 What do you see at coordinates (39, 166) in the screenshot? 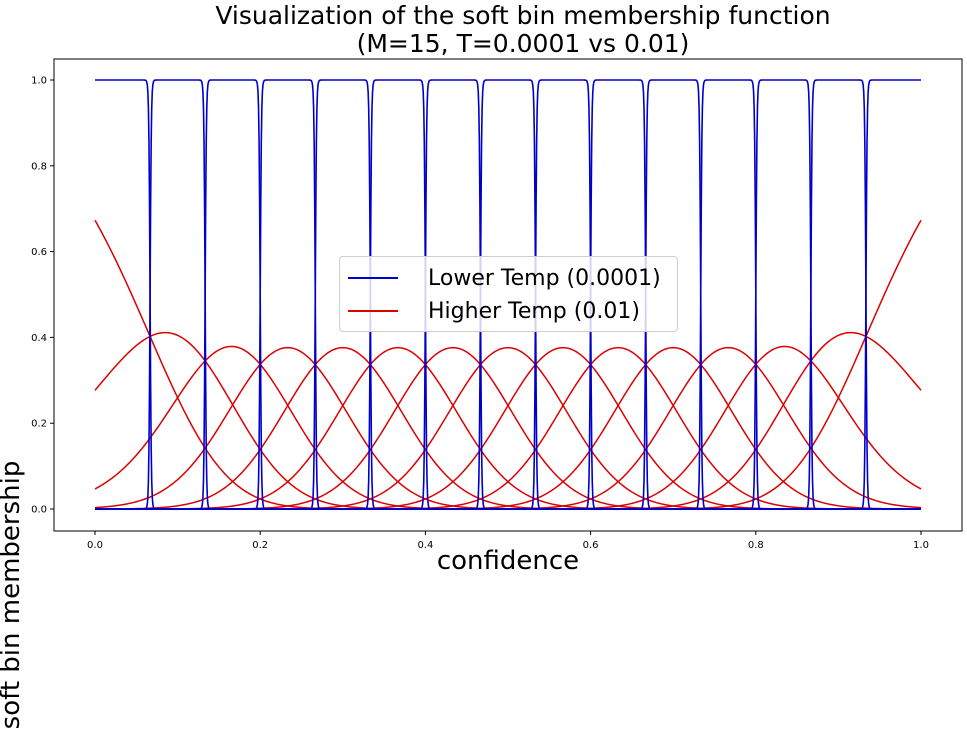
I see `y-tick-label: 0.8` at bounding box center [39, 166].